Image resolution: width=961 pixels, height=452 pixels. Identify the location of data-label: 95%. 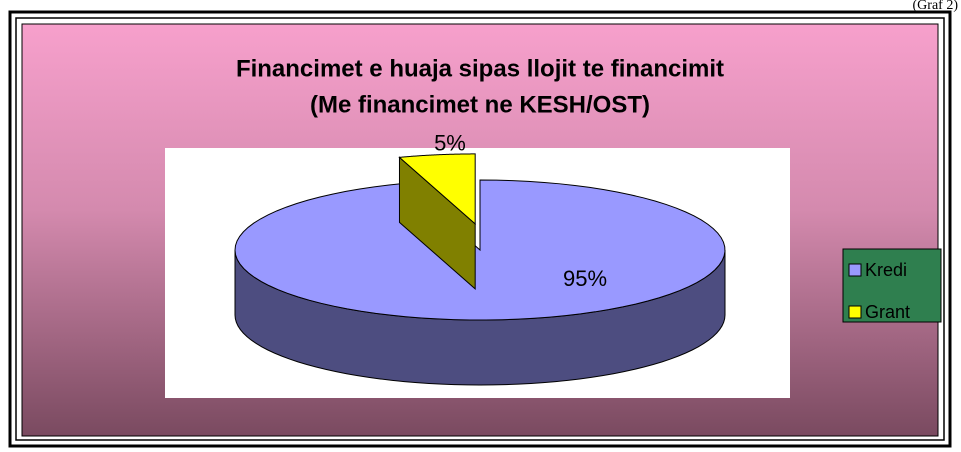
(585, 278).